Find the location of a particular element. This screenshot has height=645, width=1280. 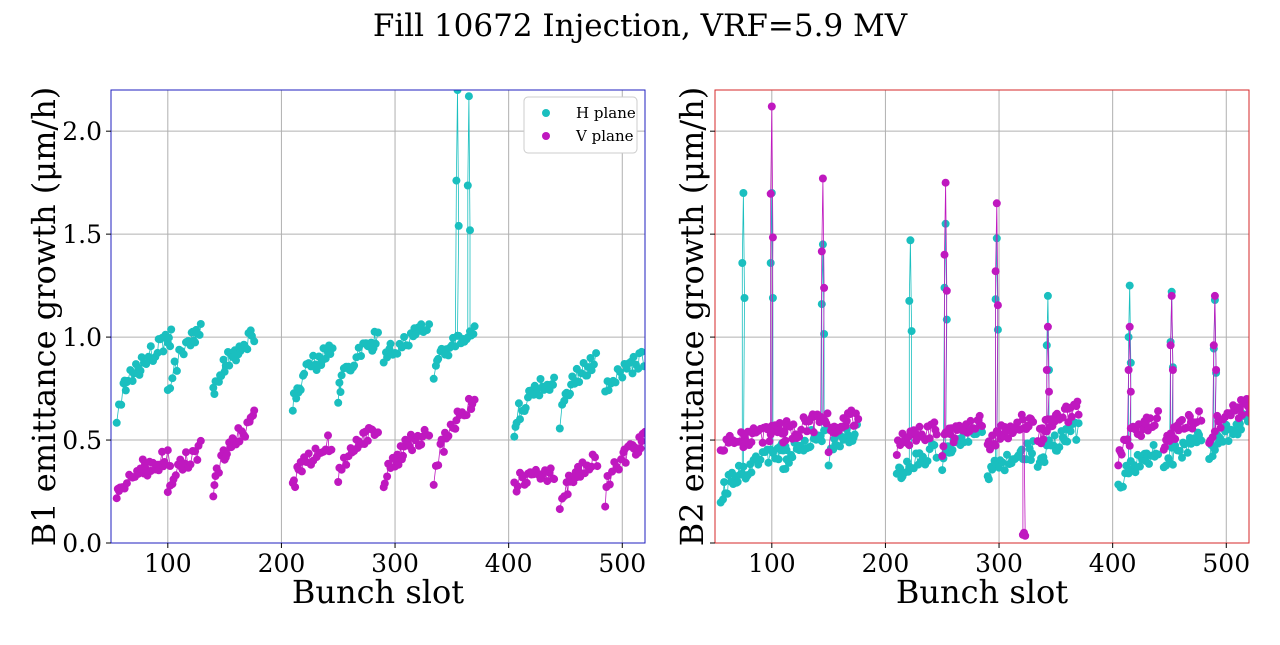

y-tick-label: 1.0 is located at coordinates (82, 337).